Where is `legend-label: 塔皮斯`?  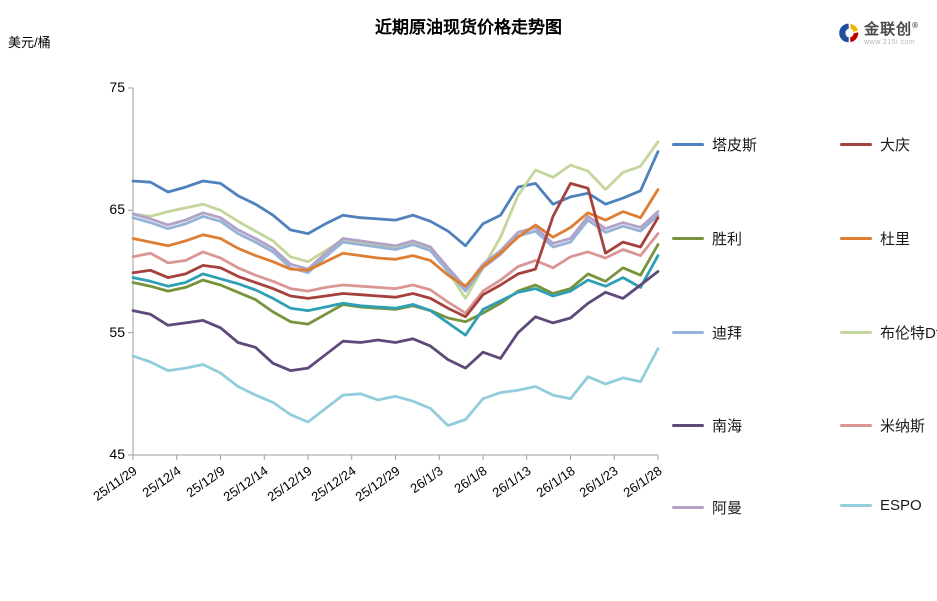 legend-label: 塔皮斯 is located at coordinates (735, 145).